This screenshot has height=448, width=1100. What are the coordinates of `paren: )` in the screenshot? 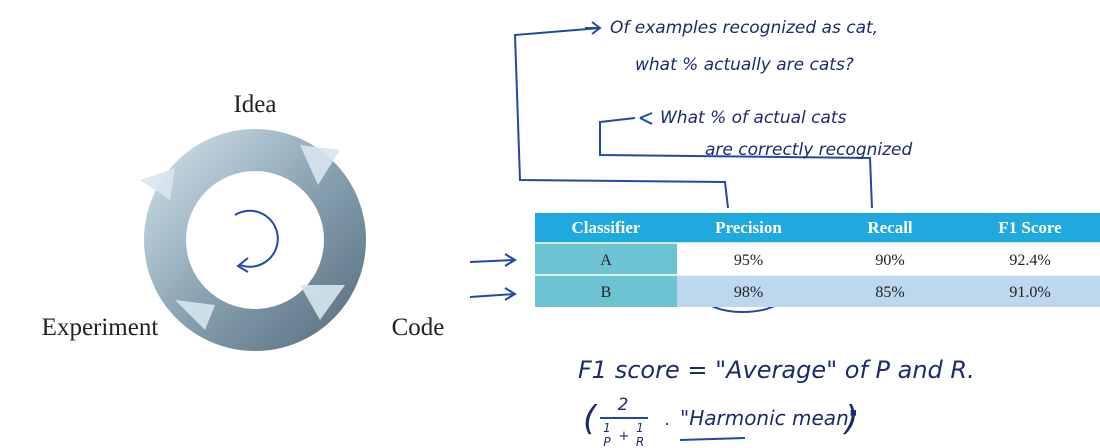 It's located at (850, 419).